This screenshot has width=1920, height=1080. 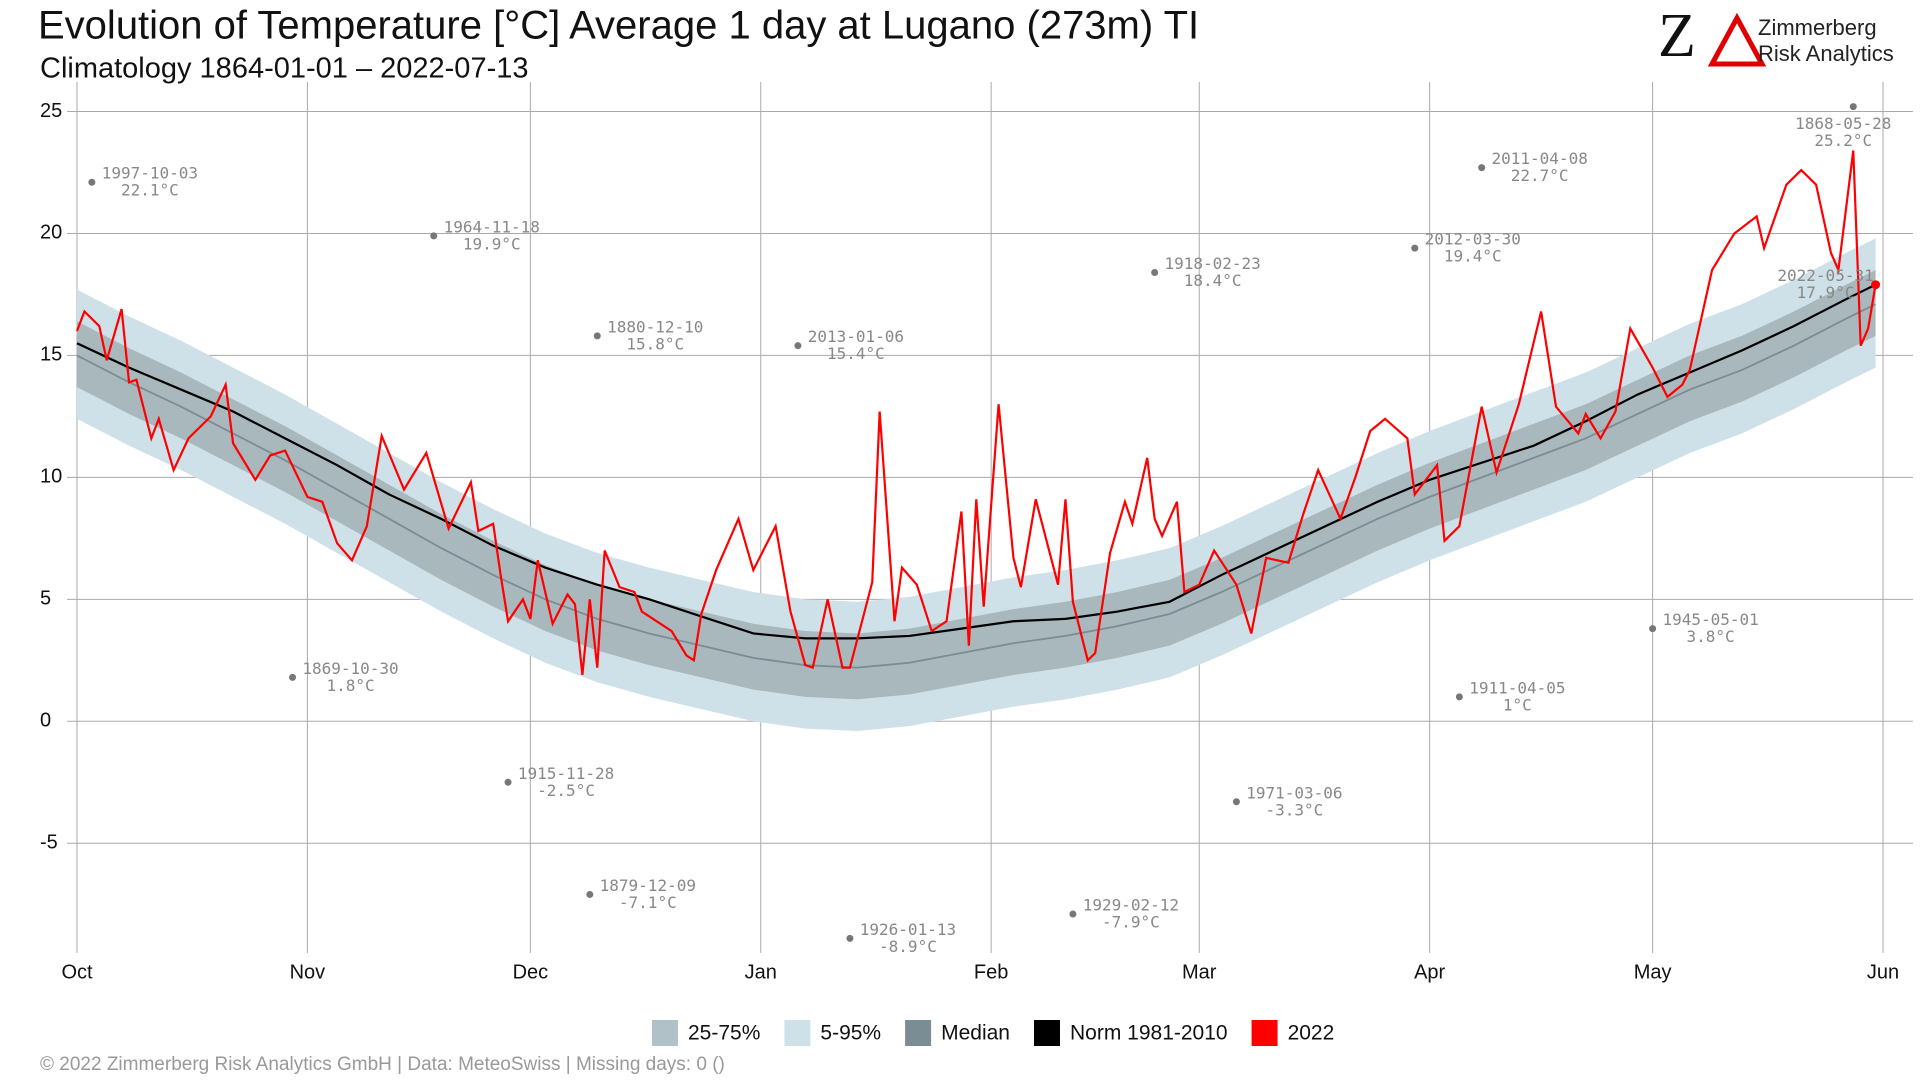 What do you see at coordinates (648, 902) in the screenshot?
I see `record-value: -7.1°C` at bounding box center [648, 902].